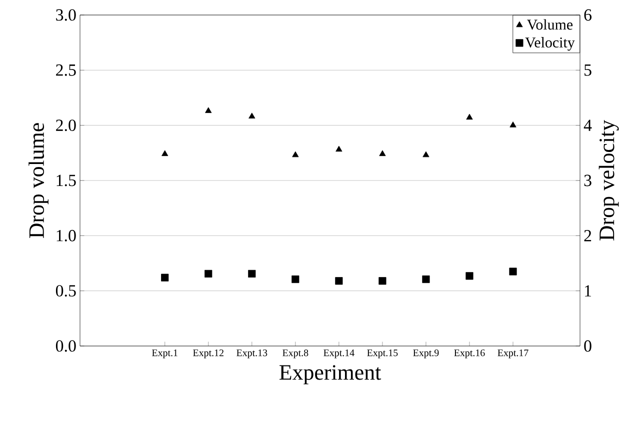 The image size is (632, 422). Describe the element at coordinates (608, 180) in the screenshot. I see `y2-axis-title: Drop velocity` at that location.